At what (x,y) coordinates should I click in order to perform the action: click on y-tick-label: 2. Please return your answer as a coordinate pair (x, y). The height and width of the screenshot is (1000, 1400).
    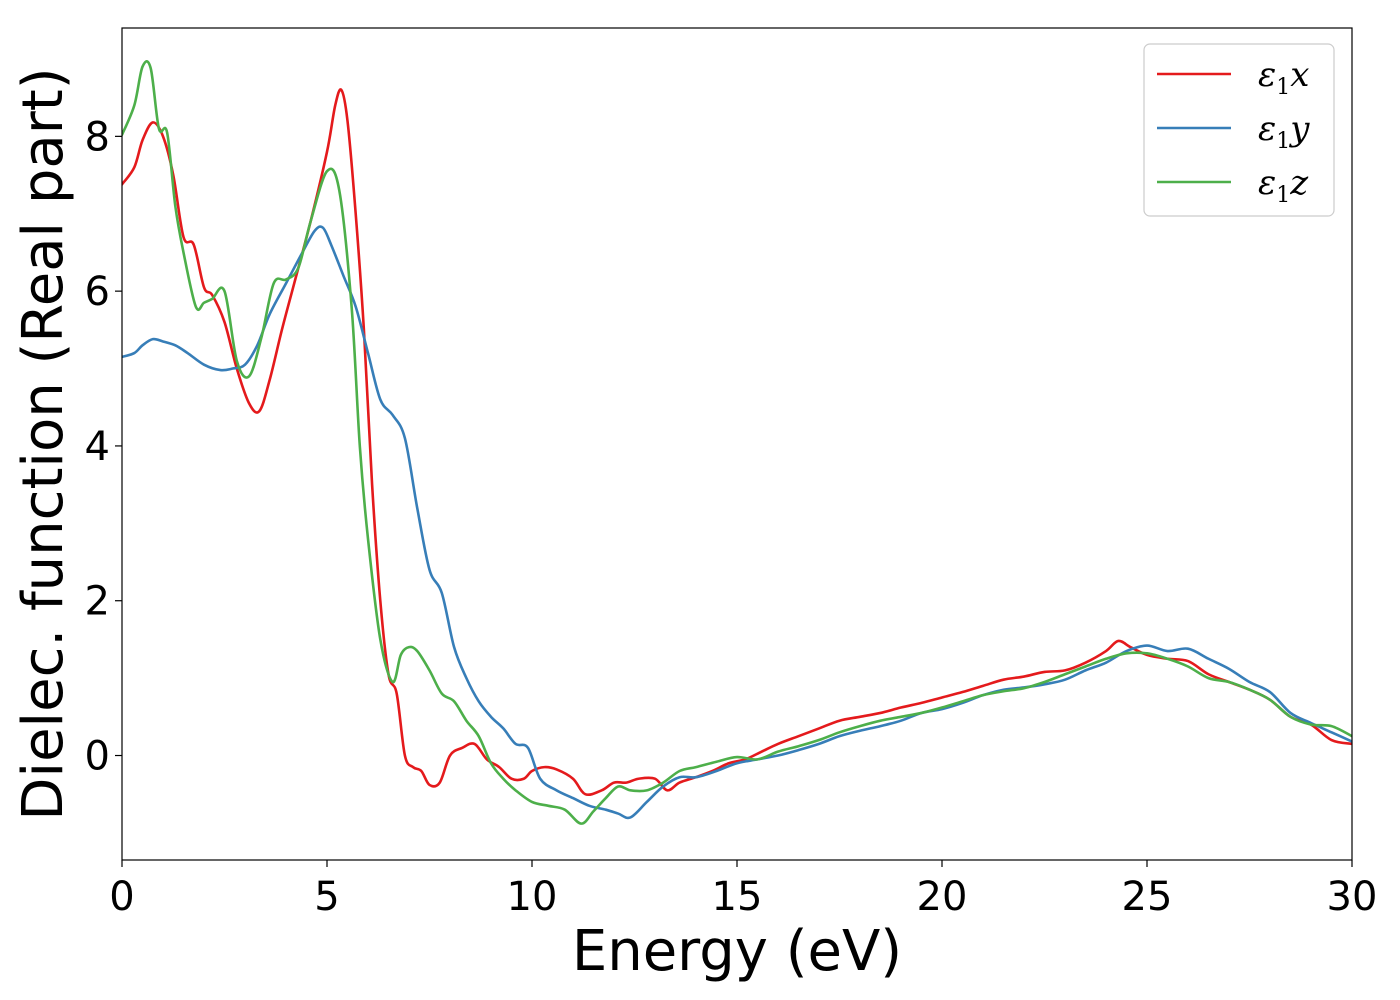
    Looking at the image, I should click on (97, 602).